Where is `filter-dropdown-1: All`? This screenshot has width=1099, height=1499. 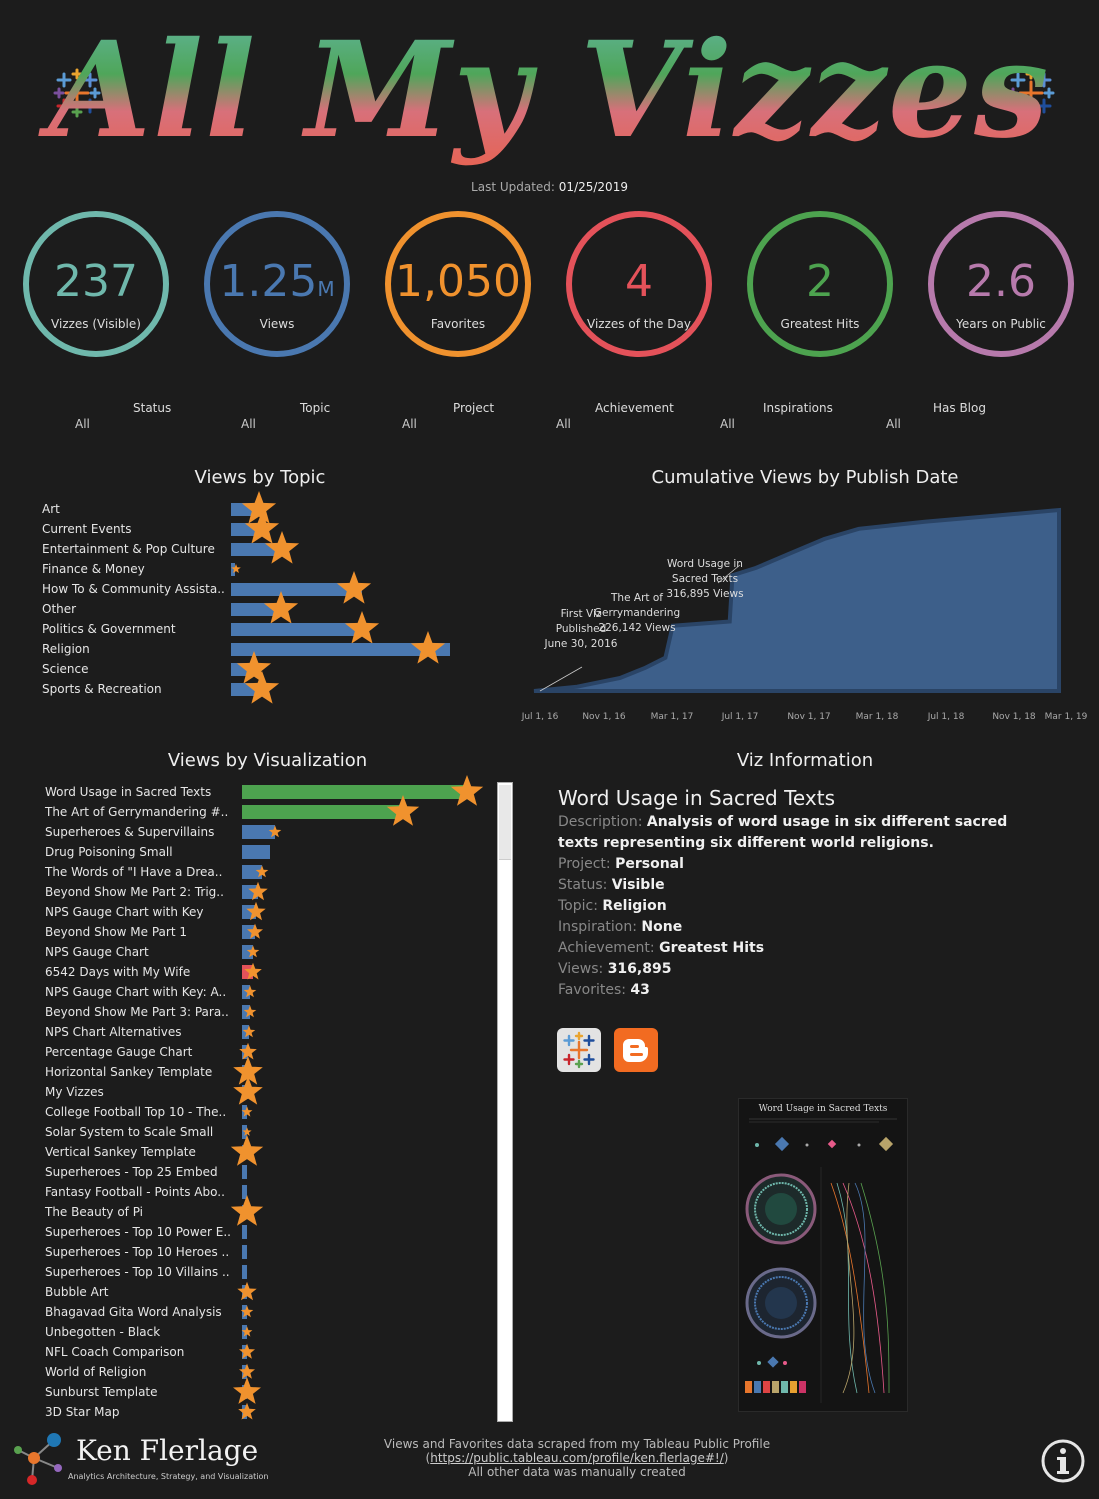 filter-dropdown-1: All is located at coordinates (248, 424).